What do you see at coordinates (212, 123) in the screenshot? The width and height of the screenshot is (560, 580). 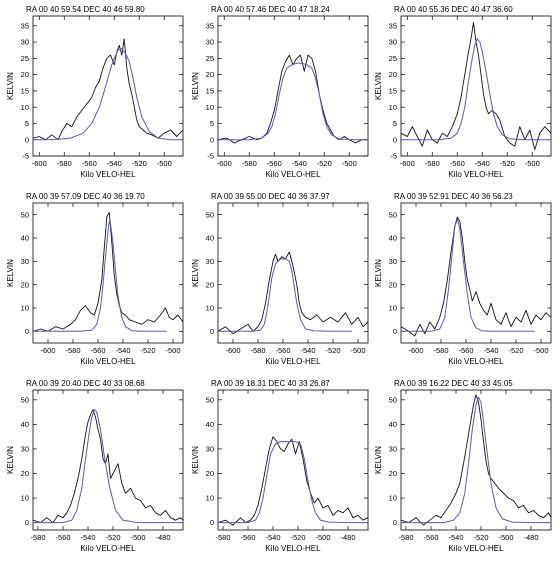 I see `y-tick-label: 5` at bounding box center [212, 123].